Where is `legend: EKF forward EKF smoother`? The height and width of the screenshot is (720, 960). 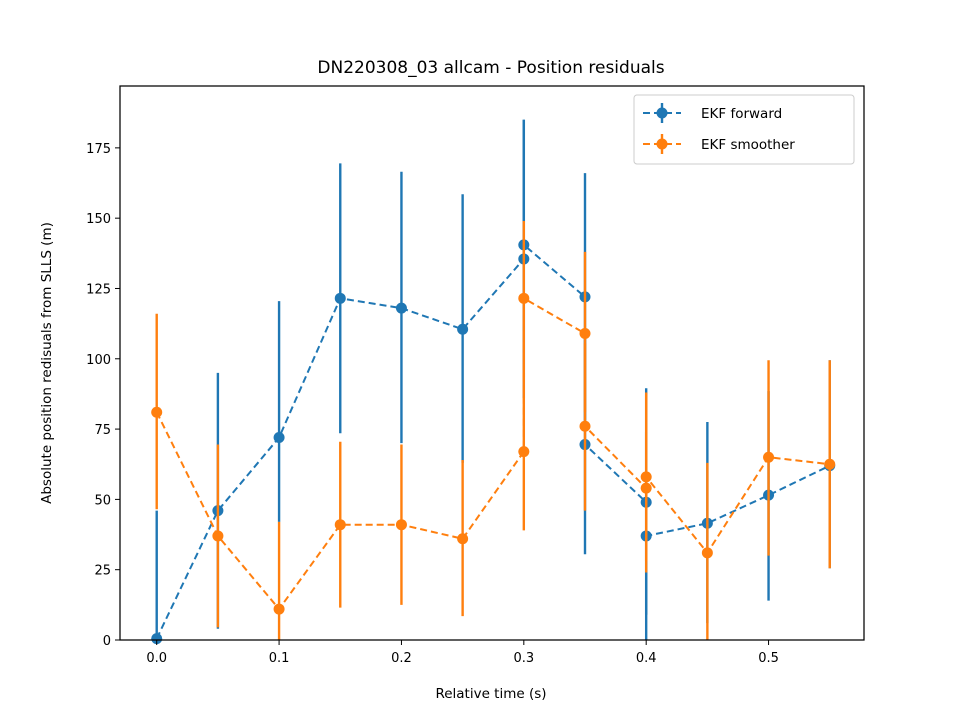
legend: EKF forward EKF smoother is located at coordinates (744, 129).